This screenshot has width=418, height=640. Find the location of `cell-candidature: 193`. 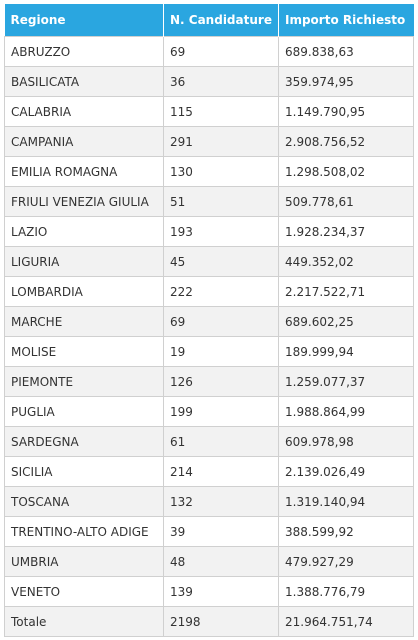

cell-candidature: 193 is located at coordinates (221, 231).